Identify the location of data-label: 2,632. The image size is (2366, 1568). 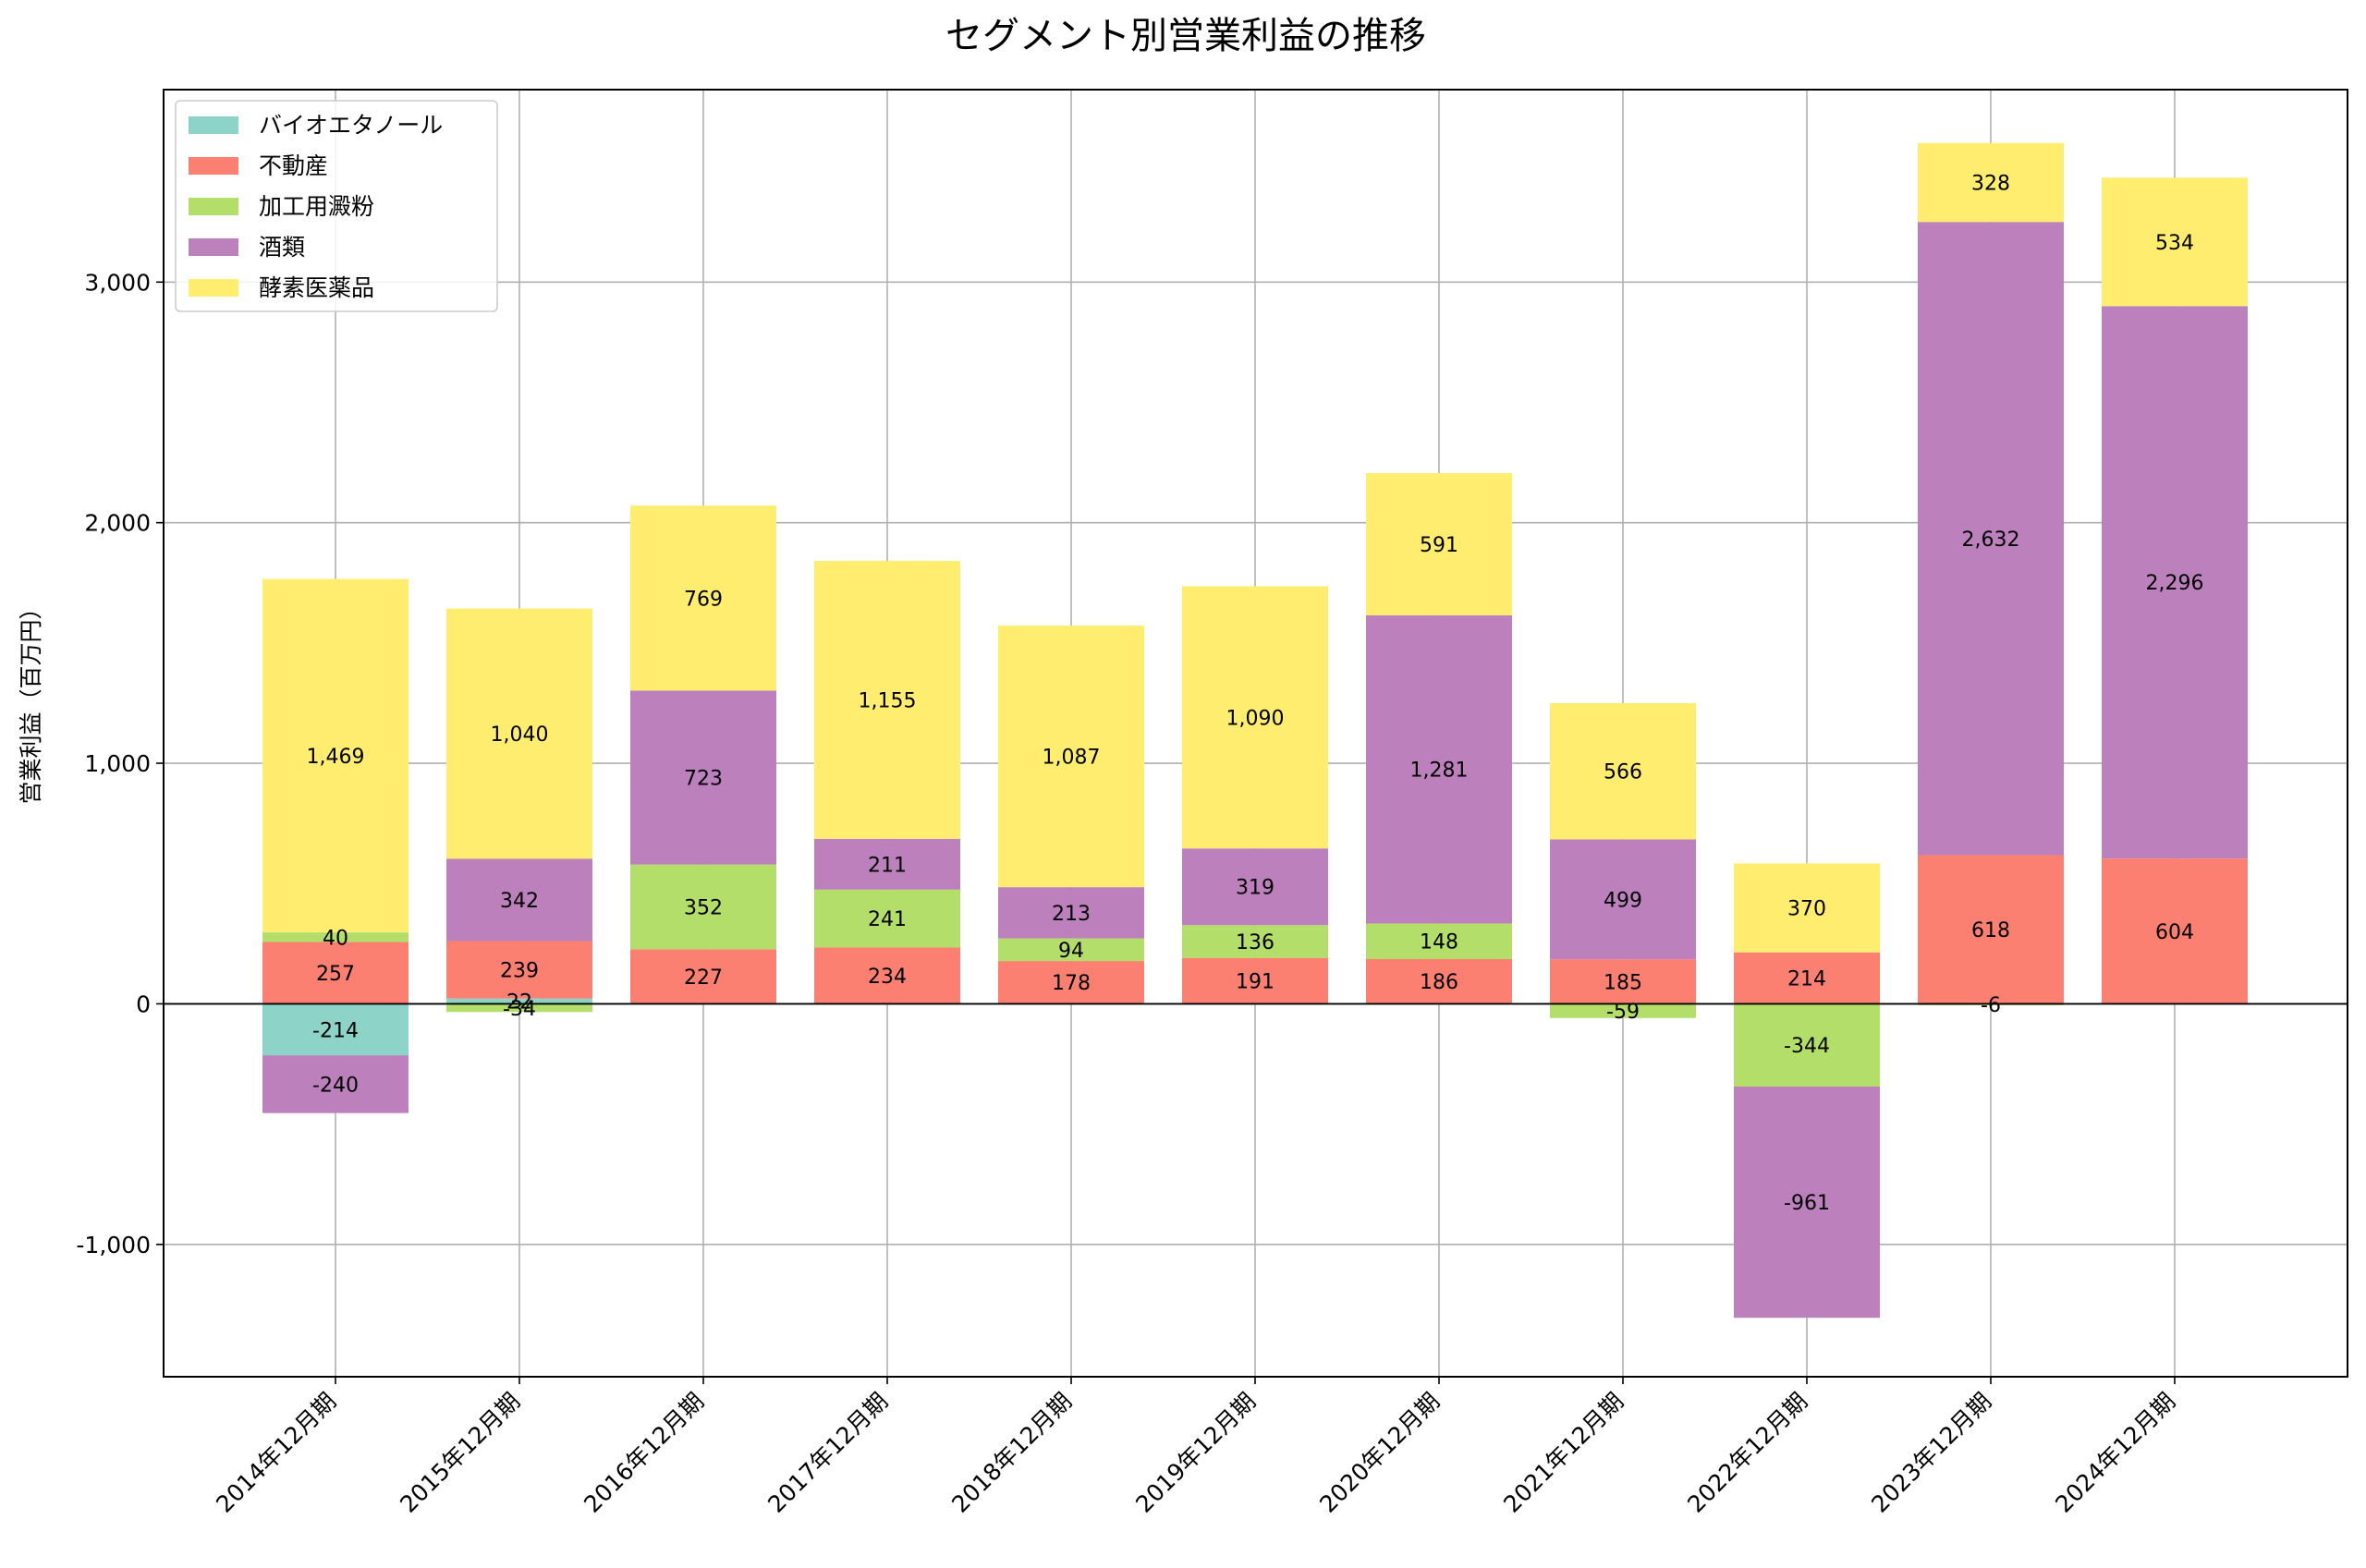
(1991, 540).